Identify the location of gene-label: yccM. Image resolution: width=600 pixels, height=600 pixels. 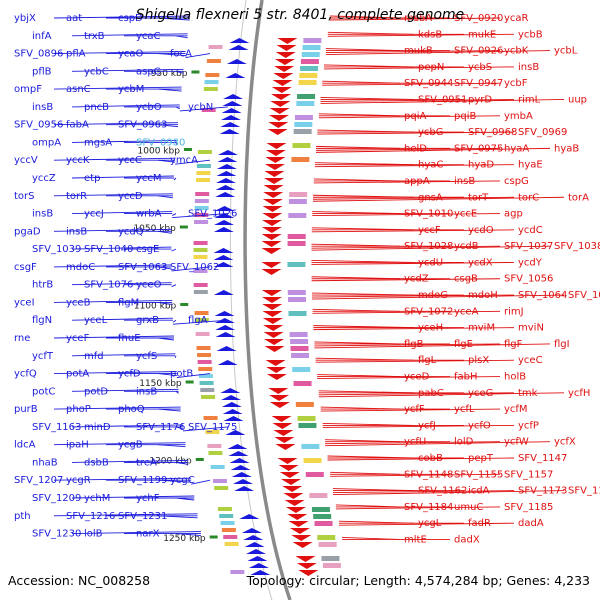
(149, 178).